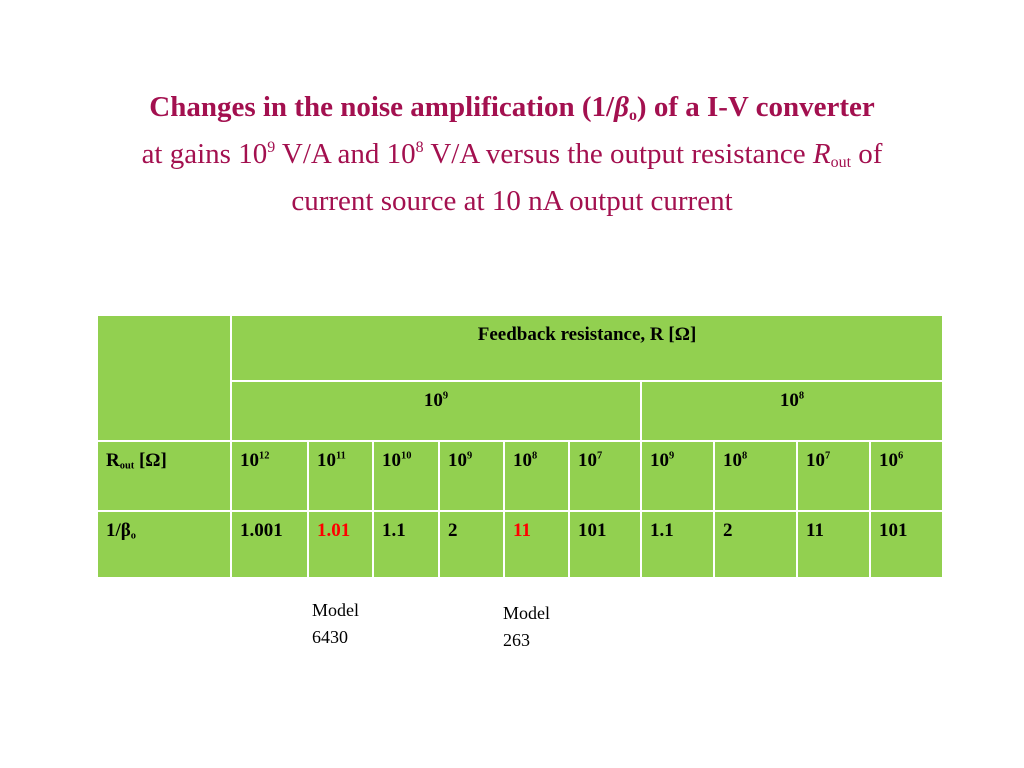  What do you see at coordinates (406, 456) in the screenshot?
I see `superscript: 10` at bounding box center [406, 456].